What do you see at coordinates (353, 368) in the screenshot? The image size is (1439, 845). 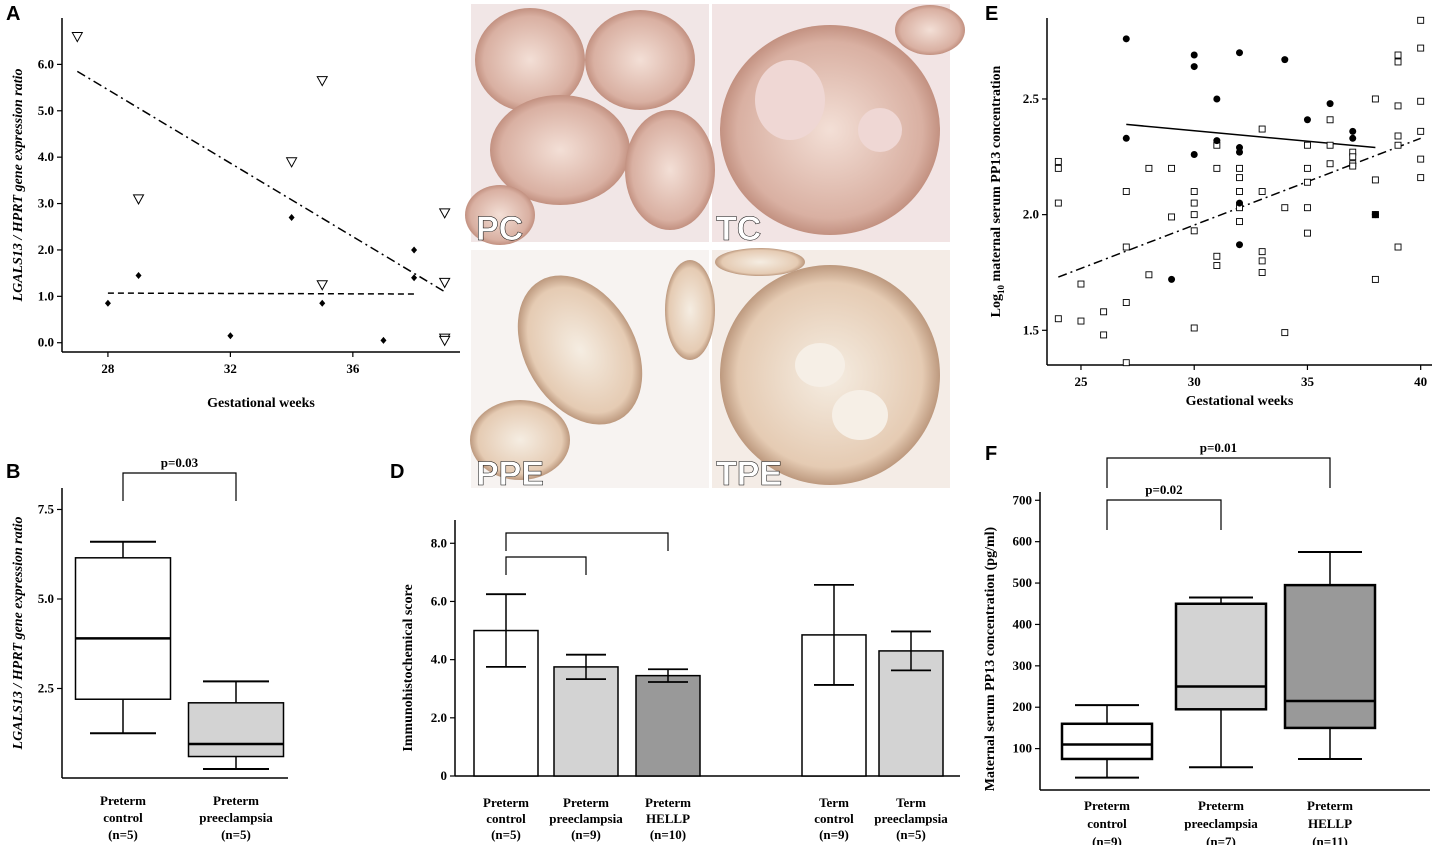 I see `a-x-tick-label: 36` at bounding box center [353, 368].